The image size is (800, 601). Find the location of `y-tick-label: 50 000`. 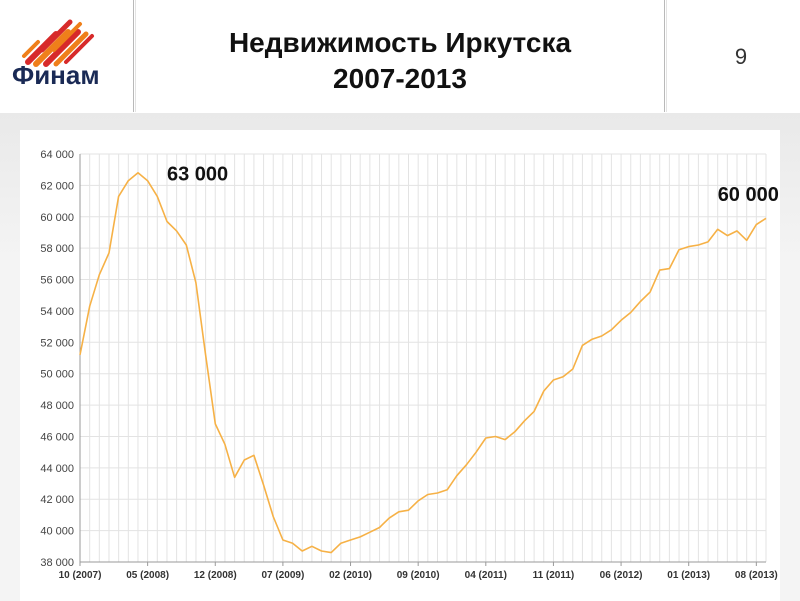

y-tick-label: 50 000 is located at coordinates (57, 375).